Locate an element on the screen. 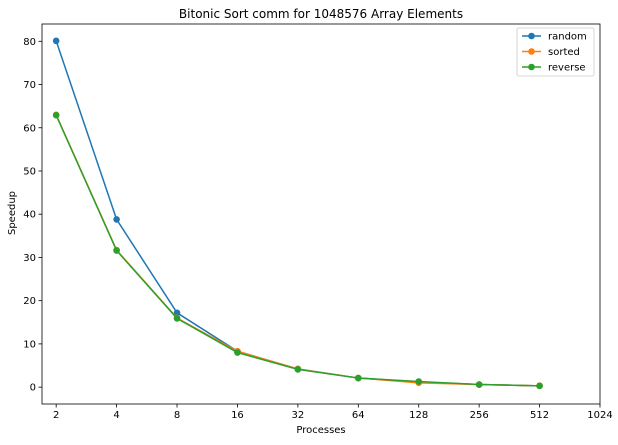  x-tick-label: 16 is located at coordinates (237, 415).